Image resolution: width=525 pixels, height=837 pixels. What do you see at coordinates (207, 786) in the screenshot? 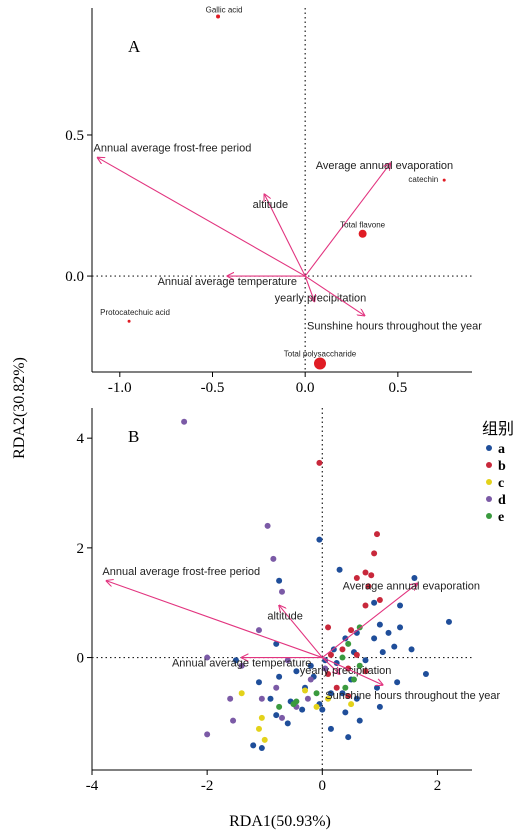
I see `panel-b-x-tick-label-1: -2` at bounding box center [207, 786].